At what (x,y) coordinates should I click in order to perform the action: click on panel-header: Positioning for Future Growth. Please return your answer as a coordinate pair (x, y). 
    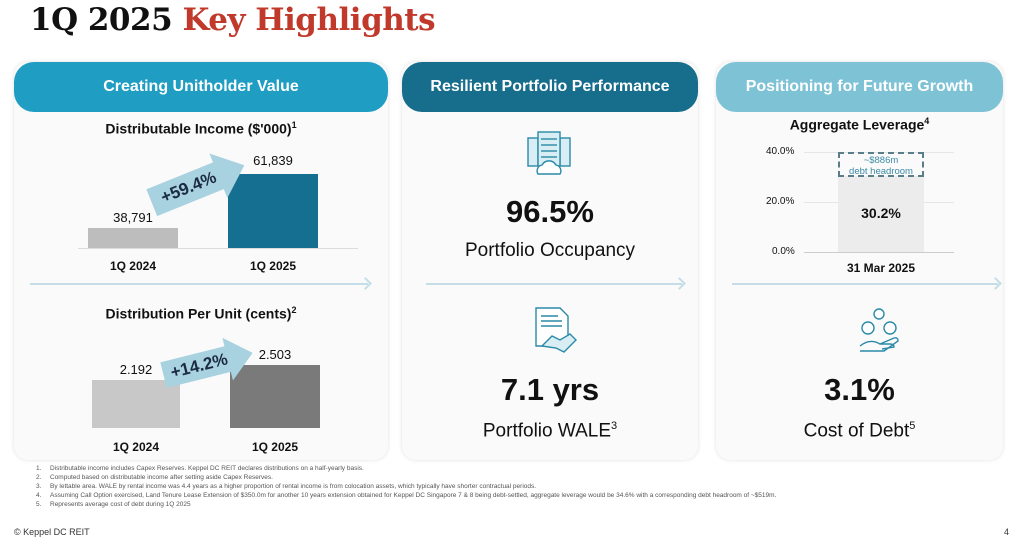
    Looking at the image, I should click on (859, 87).